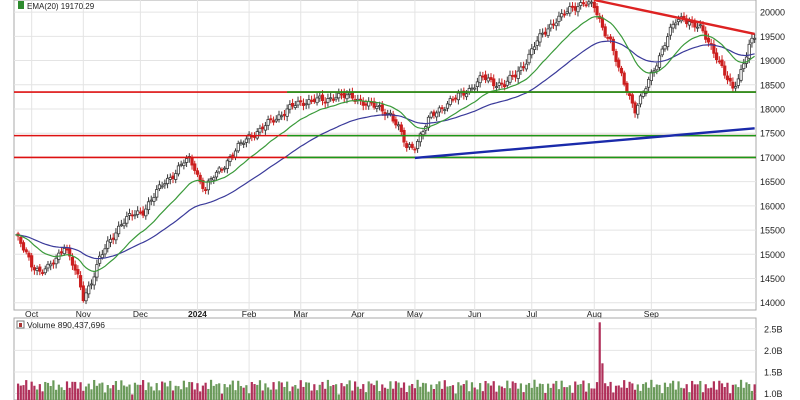 This screenshot has height=400, width=800. I want to click on volume-tick-label: 1.0B, so click(773, 394).